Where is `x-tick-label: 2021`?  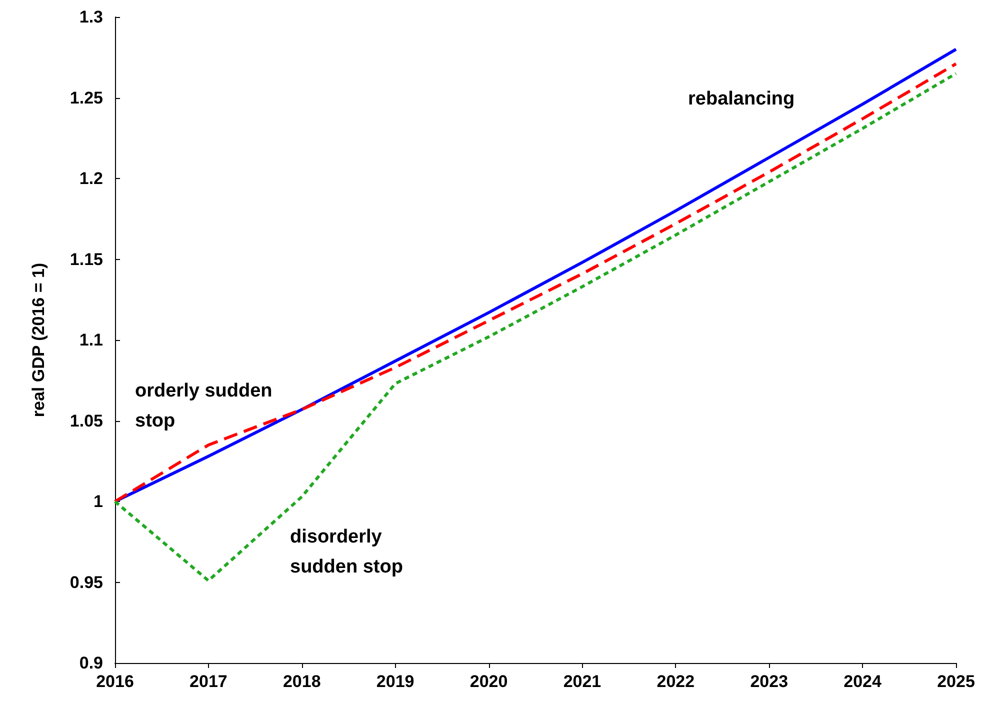 x-tick-label: 2021 is located at coordinates (582, 681).